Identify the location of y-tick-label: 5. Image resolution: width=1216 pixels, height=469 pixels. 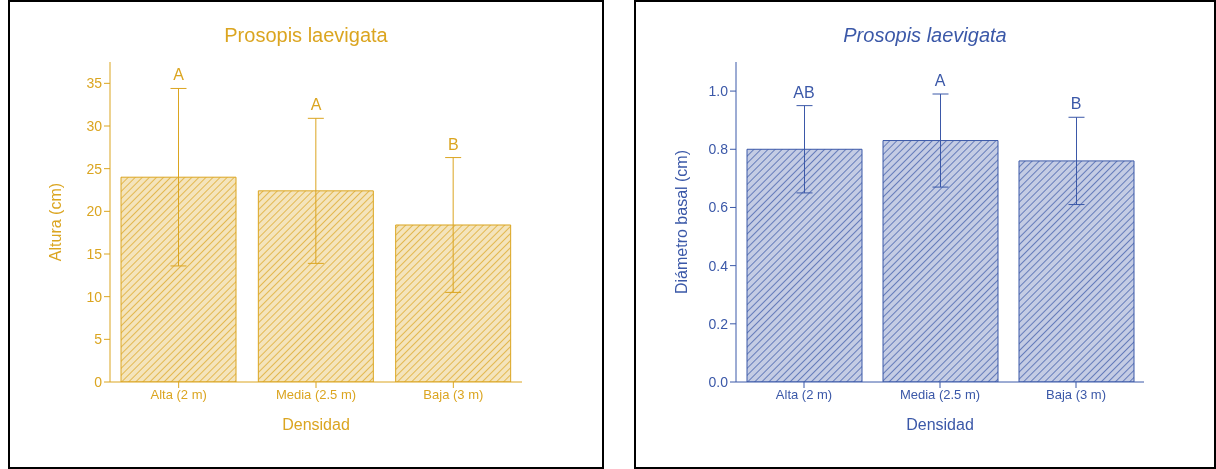
(98, 339).